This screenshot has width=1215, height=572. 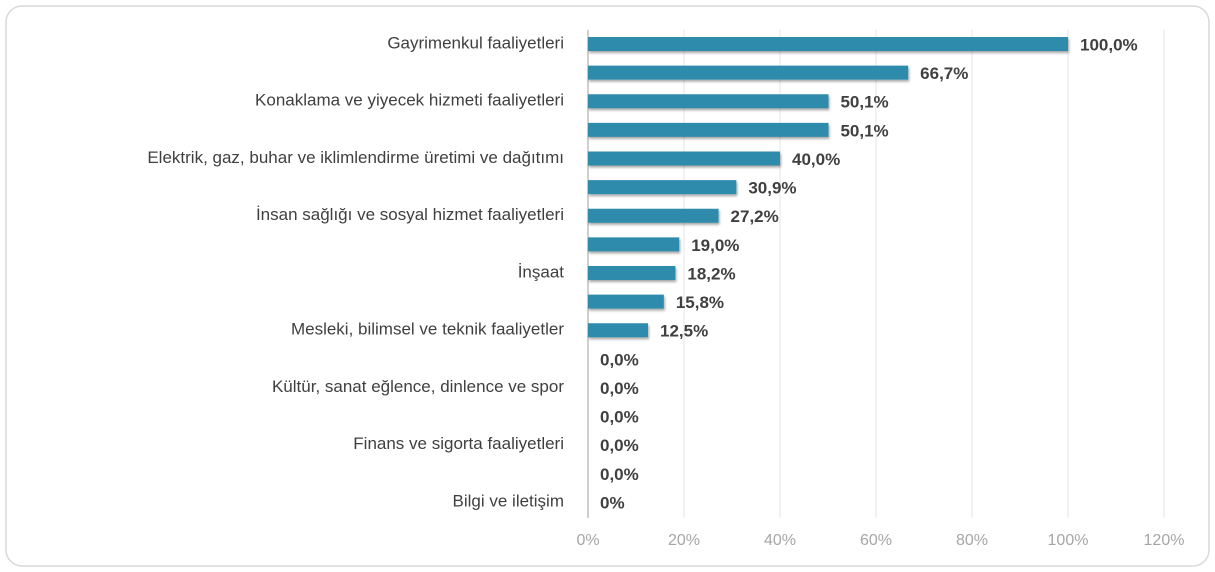 What do you see at coordinates (427, 329) in the screenshot?
I see `category-label: Mesleki, bilimsel ve teknik faaliyetler` at bounding box center [427, 329].